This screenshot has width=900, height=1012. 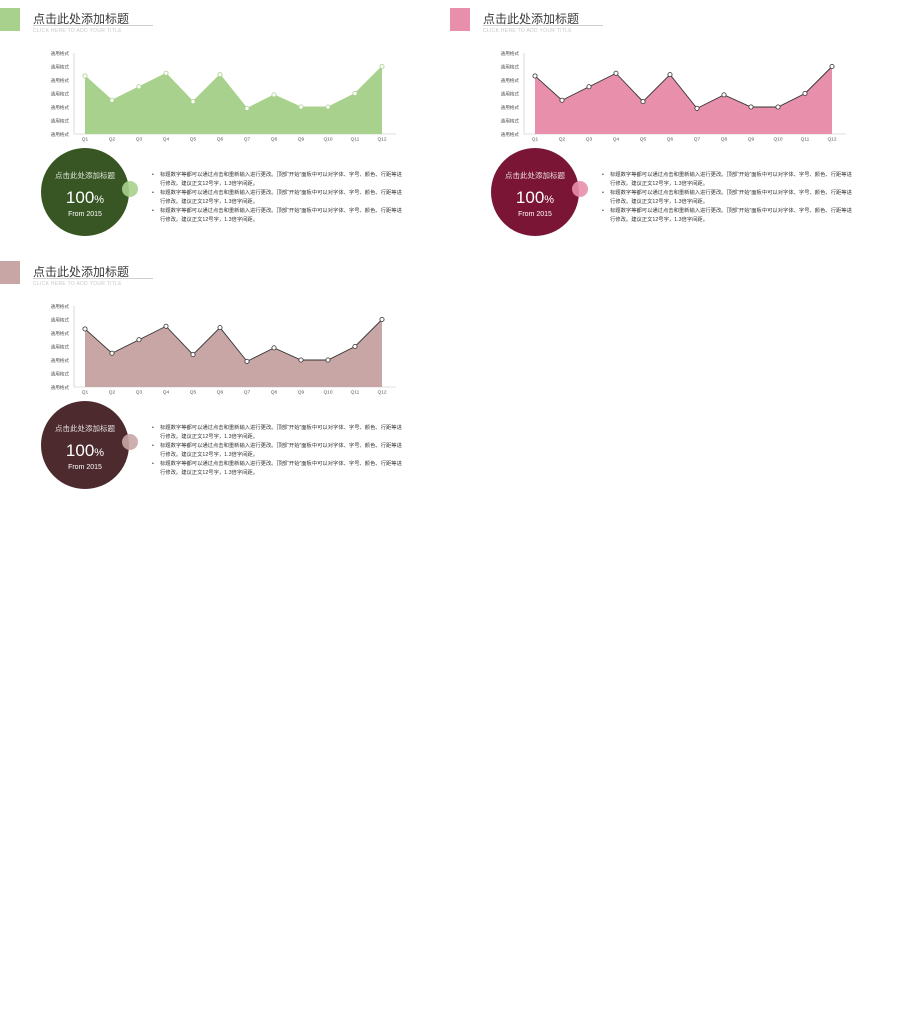 I want to click on circle-value-number: 100, so click(x=530, y=197).